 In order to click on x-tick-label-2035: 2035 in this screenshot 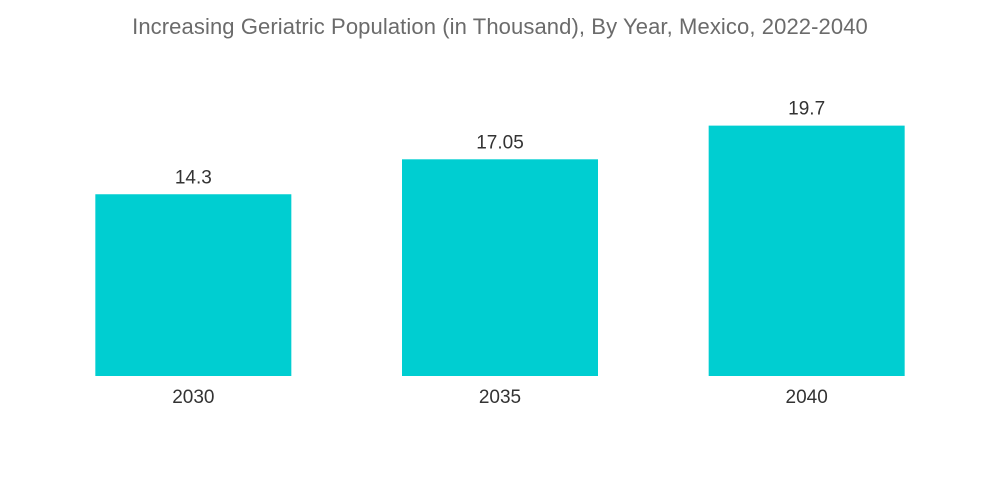, I will do `click(500, 397)`.